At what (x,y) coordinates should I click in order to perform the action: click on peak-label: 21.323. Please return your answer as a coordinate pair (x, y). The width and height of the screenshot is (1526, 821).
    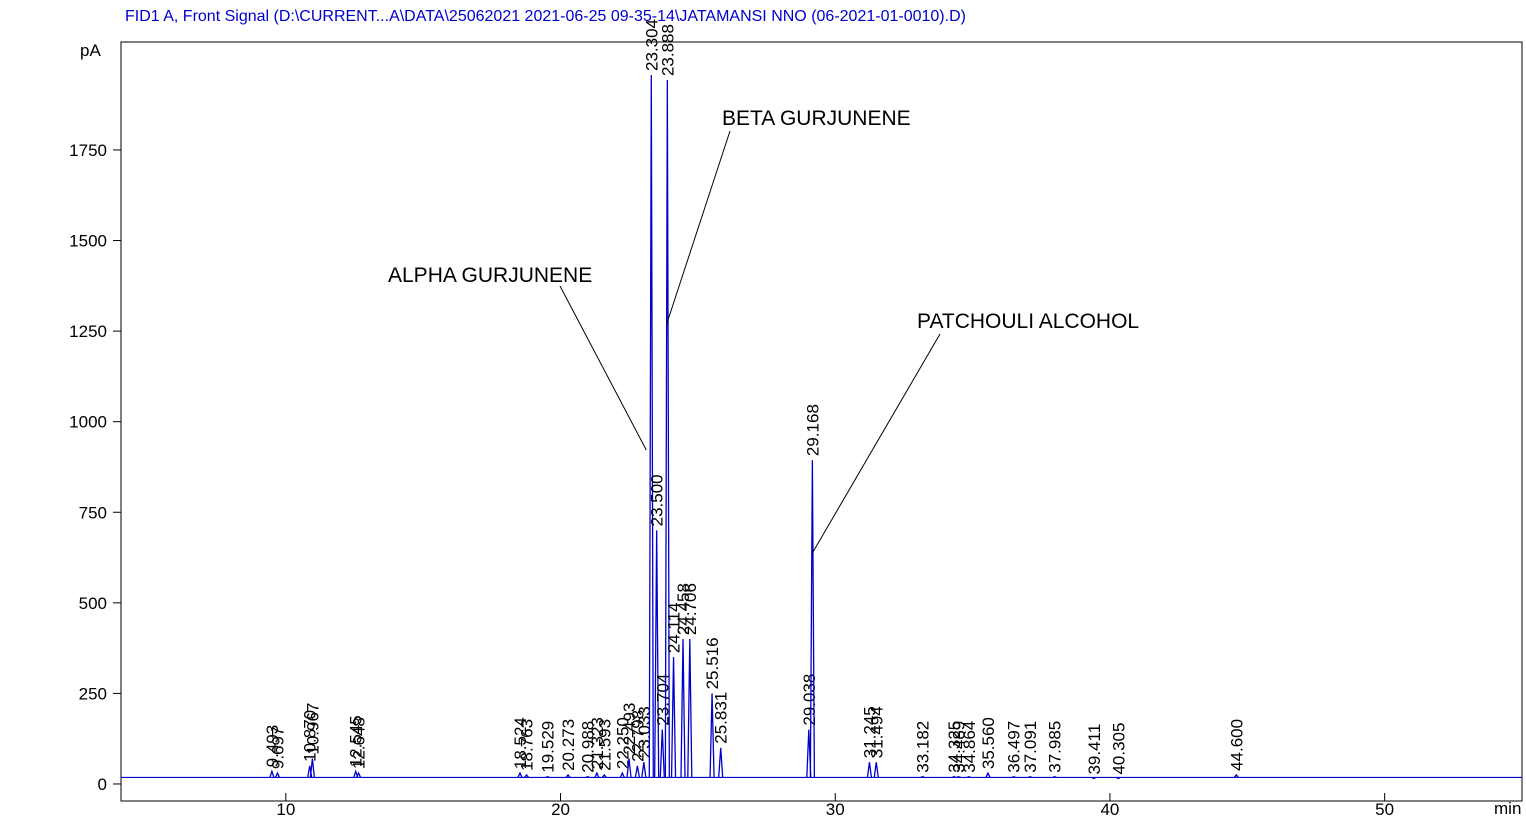
    Looking at the image, I should click on (597, 743).